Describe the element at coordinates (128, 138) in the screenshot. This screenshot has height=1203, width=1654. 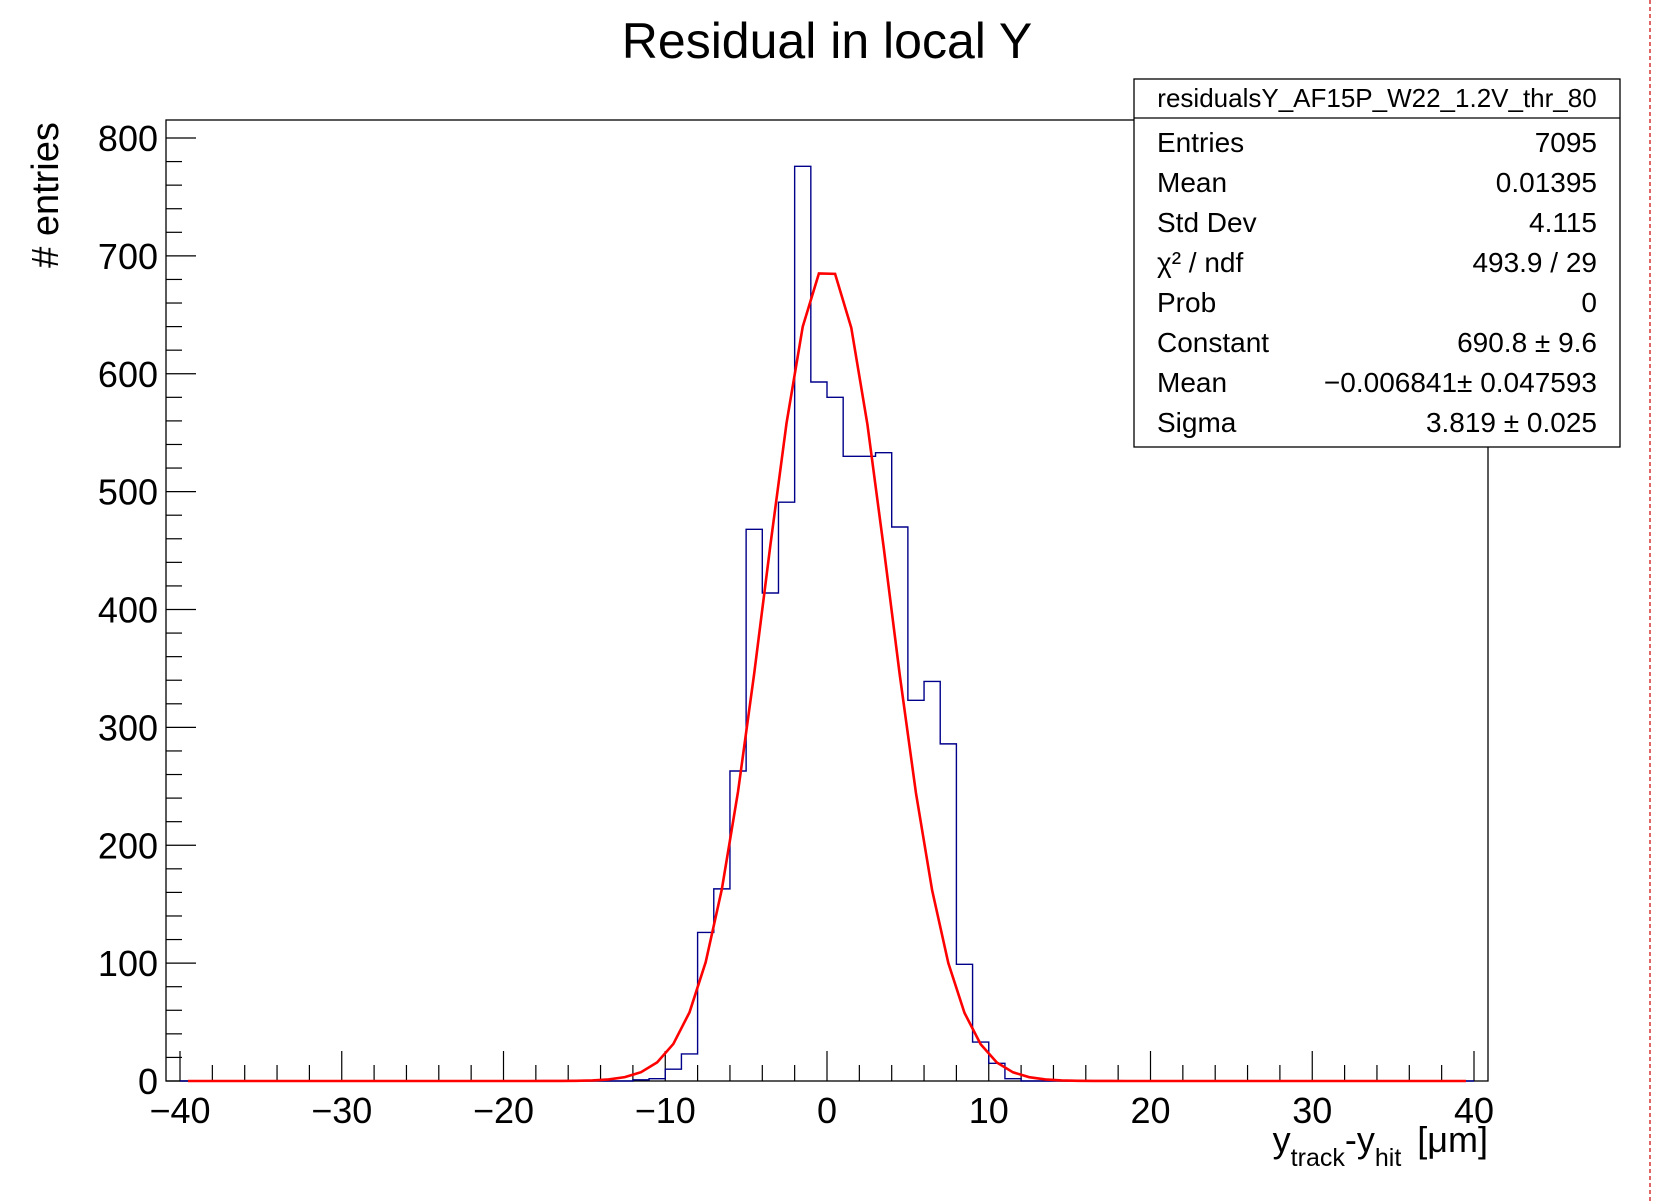
I see `y-tick-label: 800` at that location.